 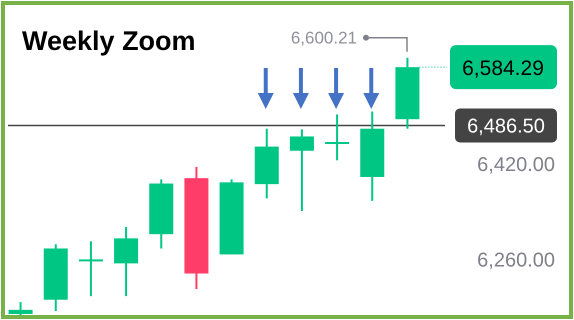 I want to click on annotation: 6,600.21, so click(x=323, y=38).